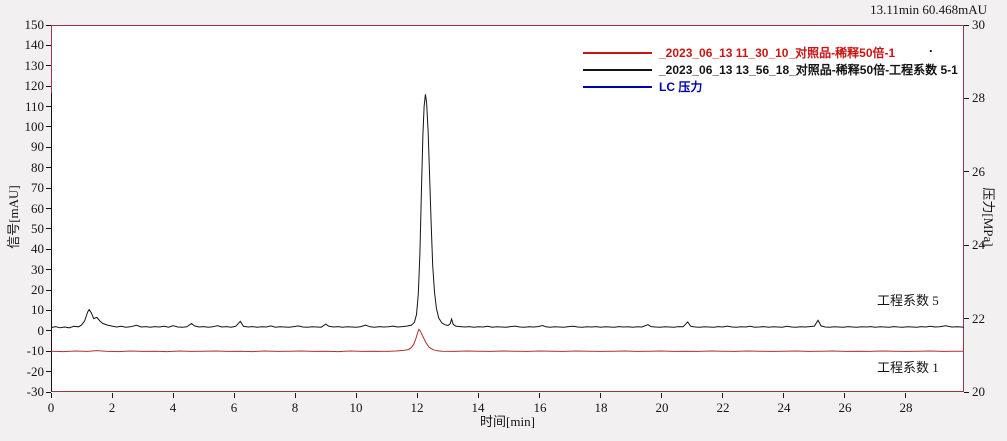 This screenshot has height=441, width=1007. I want to click on x-tick-label: 4, so click(173, 407).